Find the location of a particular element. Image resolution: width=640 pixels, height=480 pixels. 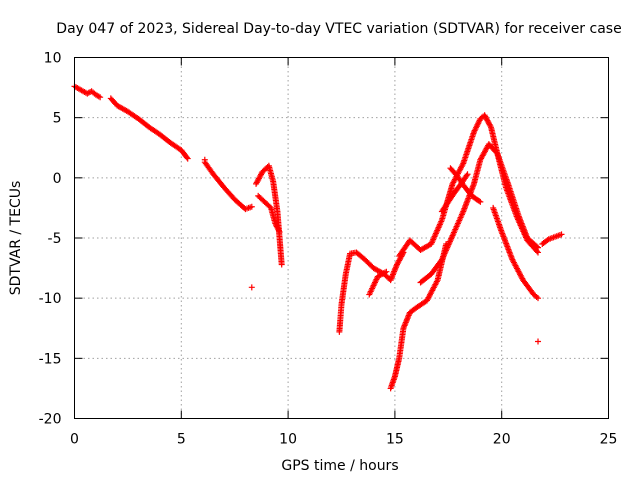

y-axis-label: SDTVAR / TECUs is located at coordinates (16, 238).